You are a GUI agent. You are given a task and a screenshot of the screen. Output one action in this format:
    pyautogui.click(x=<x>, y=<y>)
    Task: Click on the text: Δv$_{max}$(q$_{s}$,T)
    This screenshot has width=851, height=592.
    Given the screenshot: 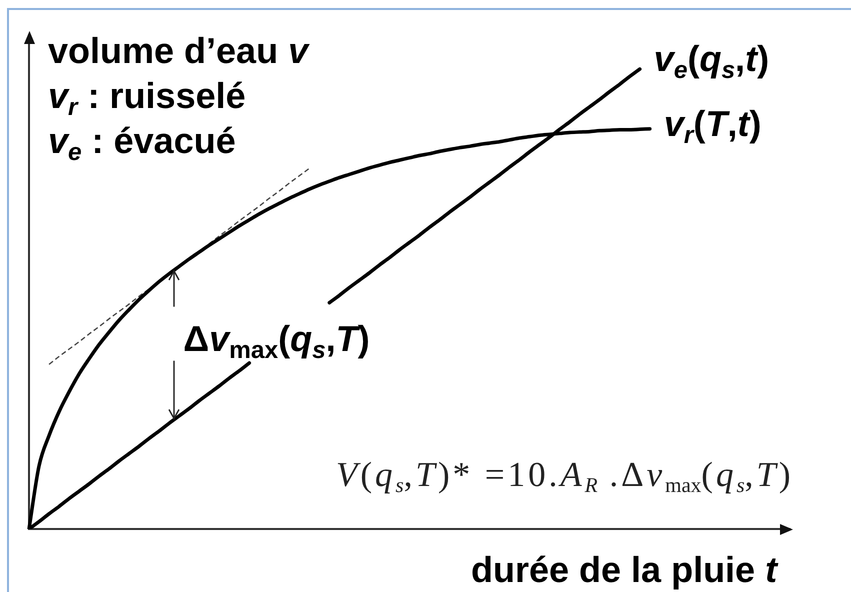 What is the action you would take?
    pyautogui.click(x=276, y=341)
    